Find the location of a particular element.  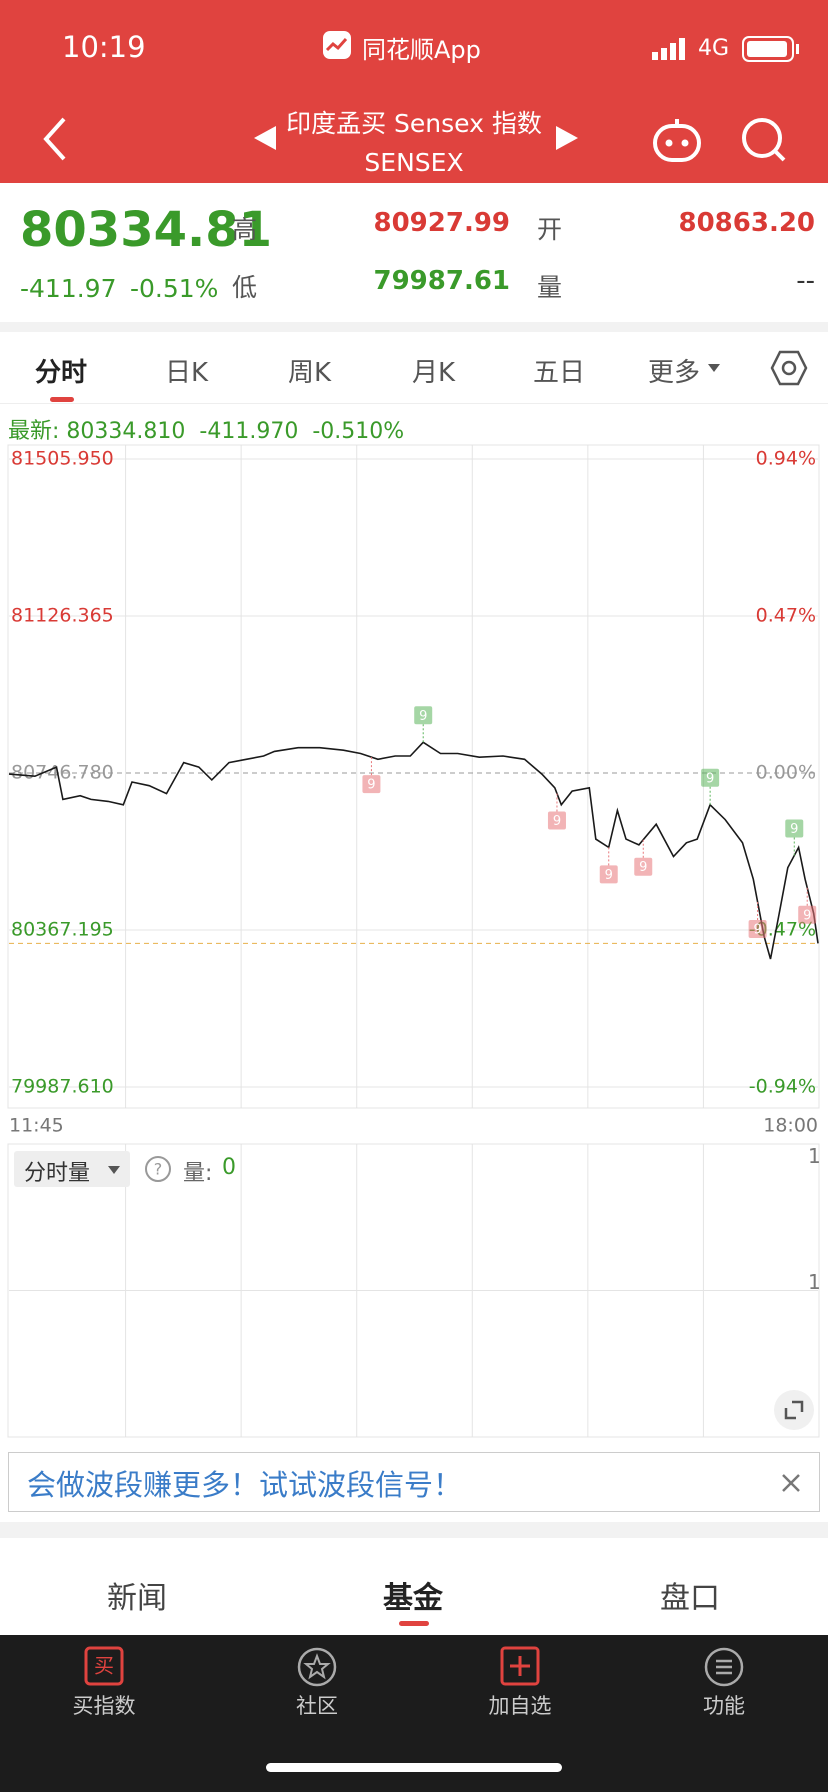

back-button is located at coordinates (55, 139).